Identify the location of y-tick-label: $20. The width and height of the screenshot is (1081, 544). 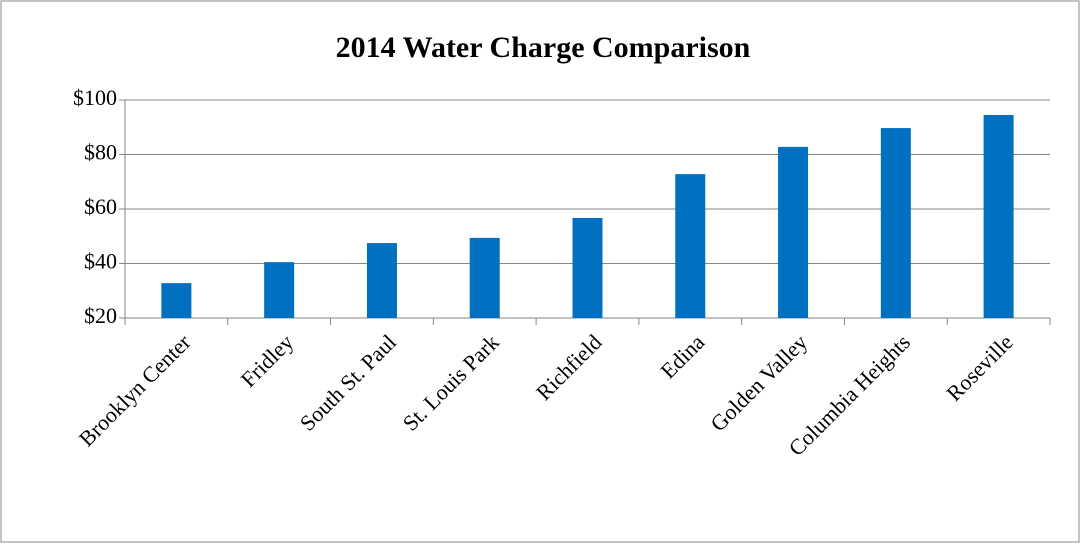
(100, 315).